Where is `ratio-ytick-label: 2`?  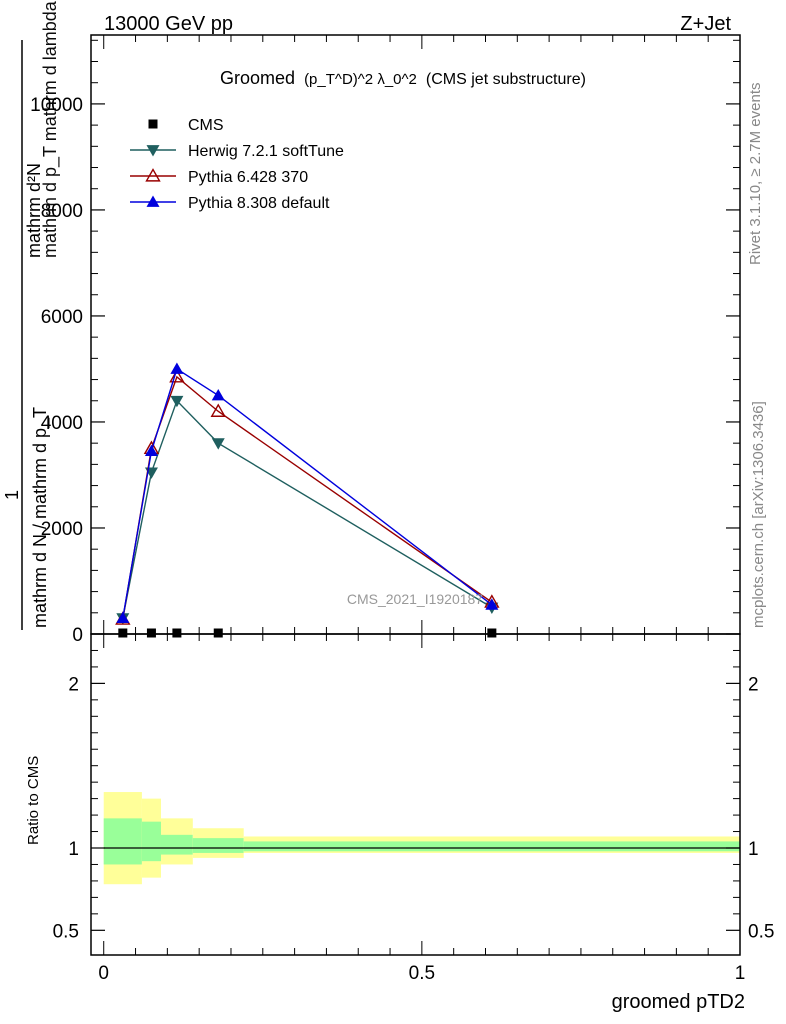 ratio-ytick-label: 2 is located at coordinates (73, 684).